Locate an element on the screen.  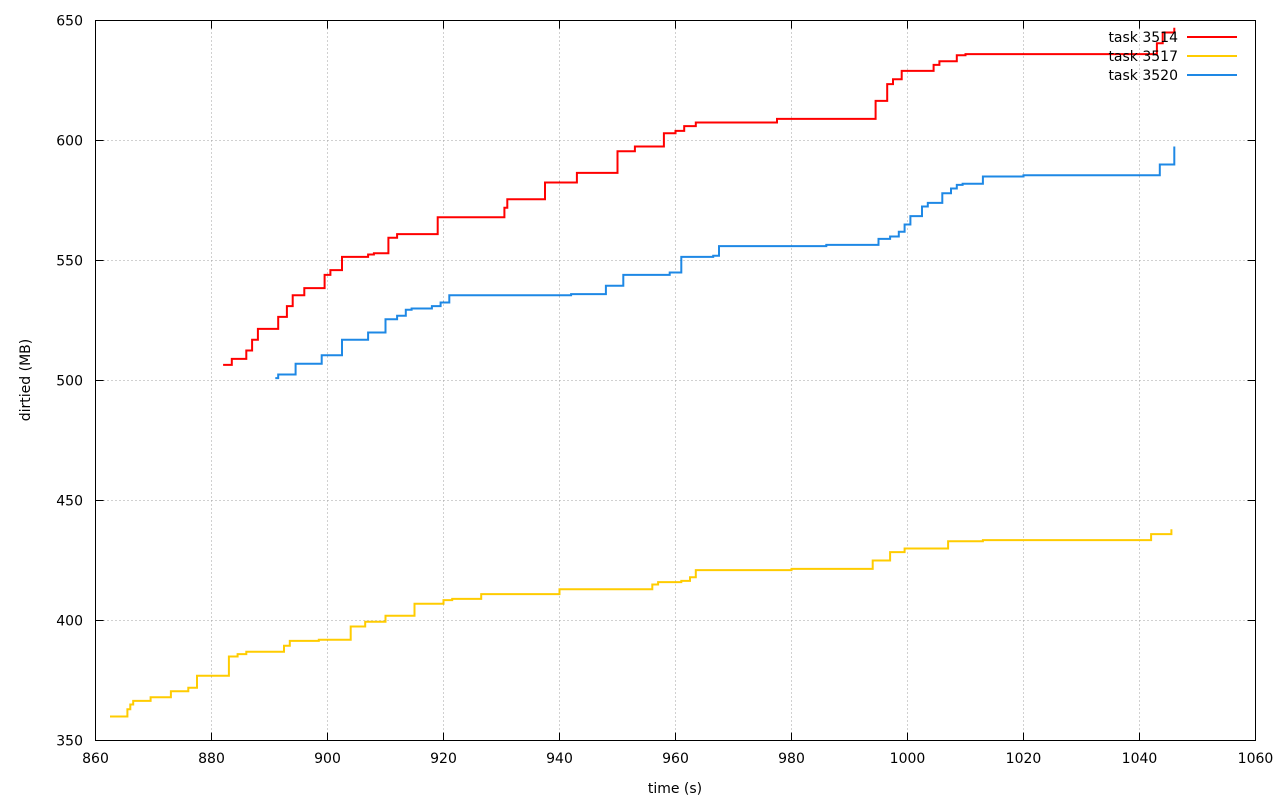
x-tick-label: 920 is located at coordinates (443, 759).